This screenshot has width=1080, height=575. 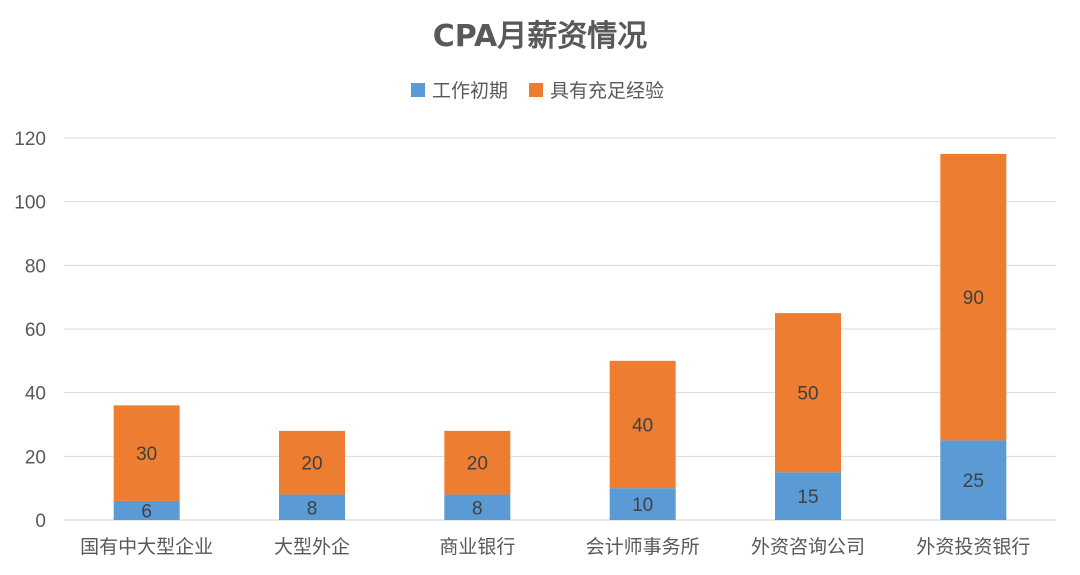 What do you see at coordinates (40, 521) in the screenshot?
I see `y-tick-label: 0` at bounding box center [40, 521].